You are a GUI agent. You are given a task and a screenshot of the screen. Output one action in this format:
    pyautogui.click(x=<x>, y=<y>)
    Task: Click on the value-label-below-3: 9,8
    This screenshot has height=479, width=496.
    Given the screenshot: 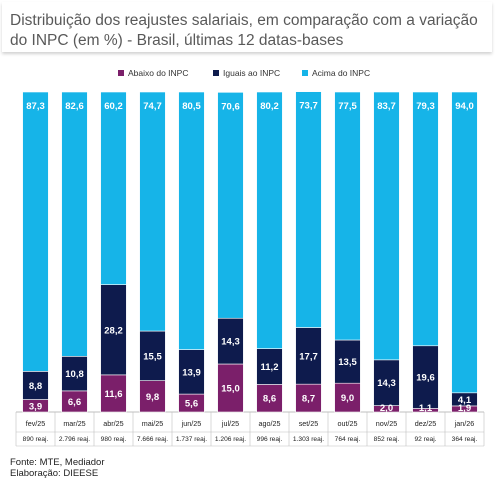 What is the action you would take?
    pyautogui.click(x=152, y=397)
    